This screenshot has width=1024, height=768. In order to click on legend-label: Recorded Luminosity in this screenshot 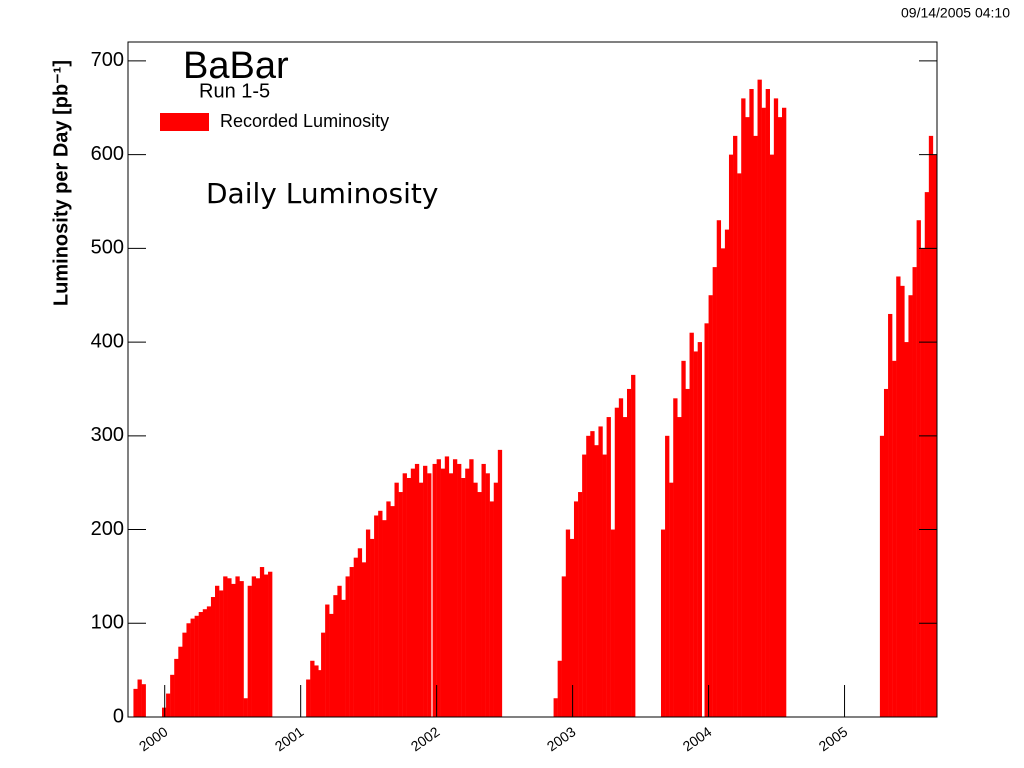, I will do `click(304, 121)`.